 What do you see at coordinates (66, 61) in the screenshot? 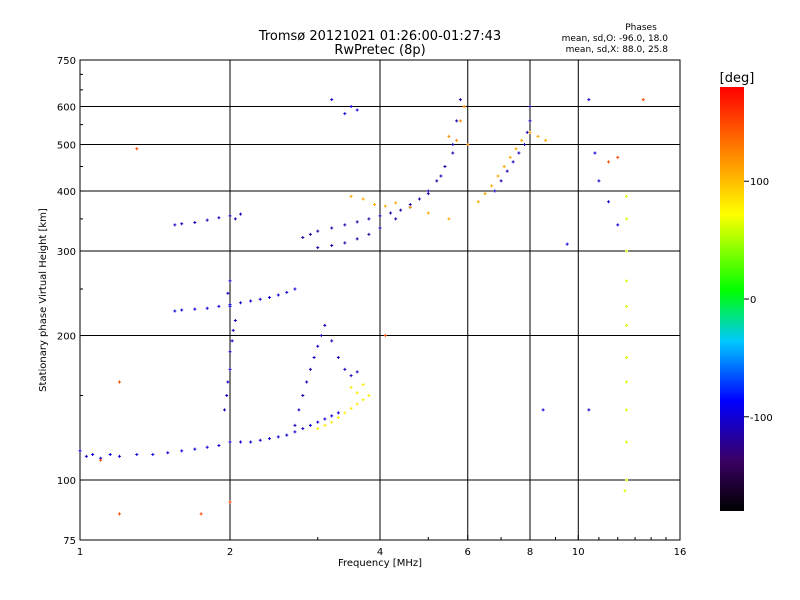
I see `y-tick-label: 750` at bounding box center [66, 61].